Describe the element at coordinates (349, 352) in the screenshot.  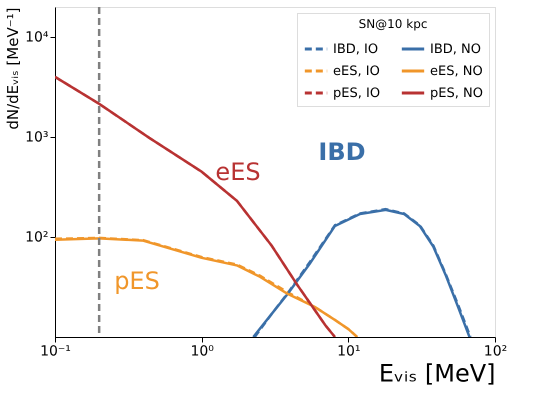
I see `x-tick-label: 10¹` at that location.